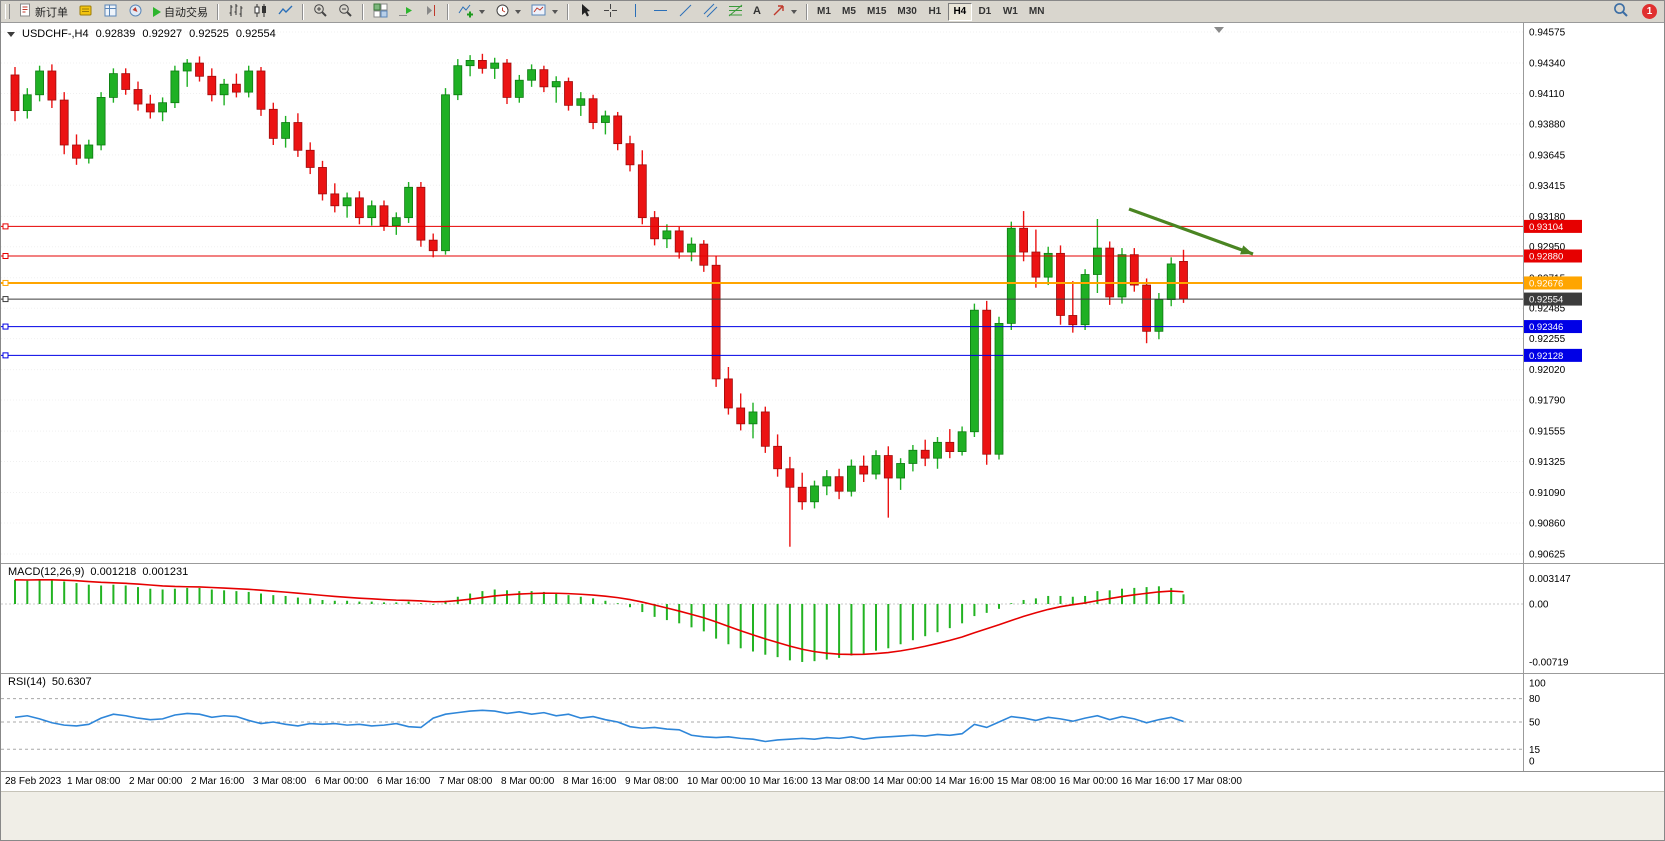 The width and height of the screenshot is (1665, 841). What do you see at coordinates (1037, 12) in the screenshot?
I see `timeframe-button-mn: MN` at bounding box center [1037, 12].